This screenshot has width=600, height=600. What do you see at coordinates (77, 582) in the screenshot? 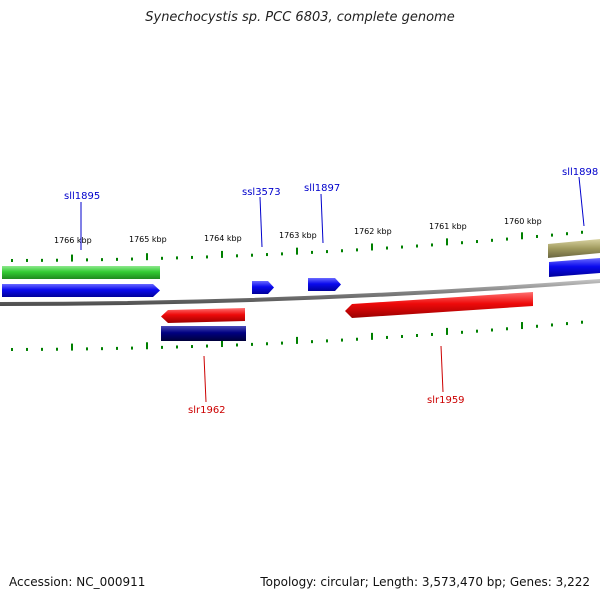
I see `accession-text: Accession: NC_000911` at bounding box center [77, 582].